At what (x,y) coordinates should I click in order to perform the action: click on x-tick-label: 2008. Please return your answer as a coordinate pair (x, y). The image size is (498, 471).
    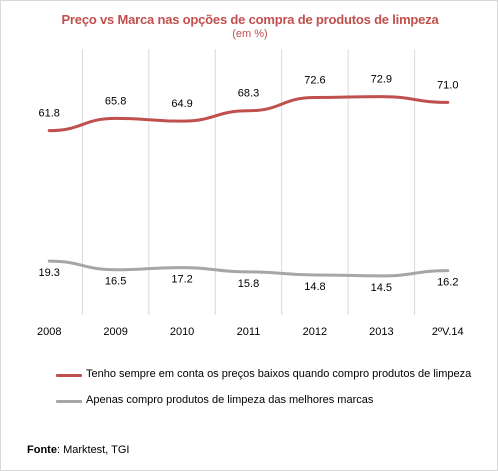
    Looking at the image, I should click on (49, 332).